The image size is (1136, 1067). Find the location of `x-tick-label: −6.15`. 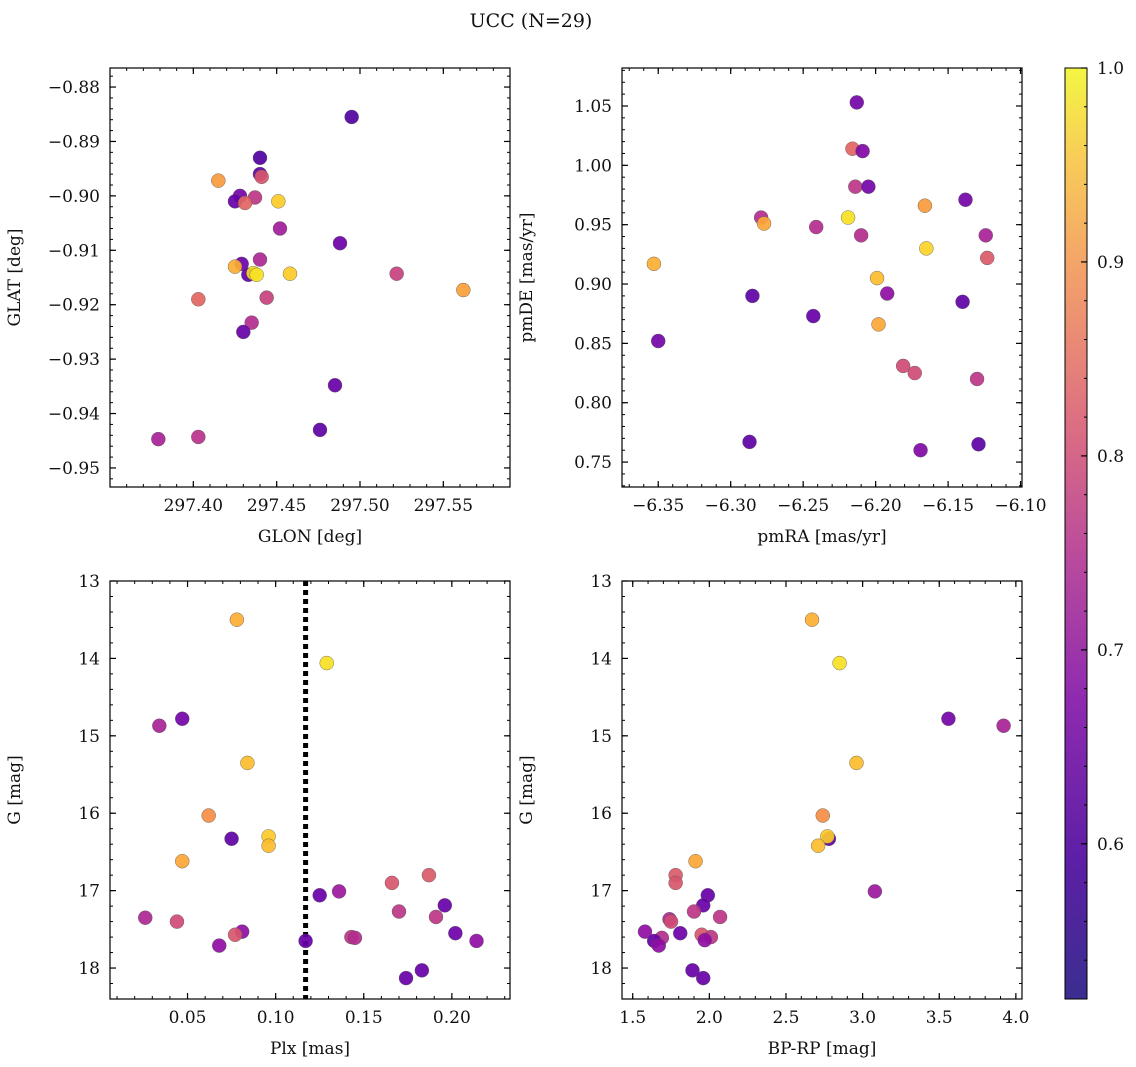

x-tick-label: −6.15 is located at coordinates (948, 506).